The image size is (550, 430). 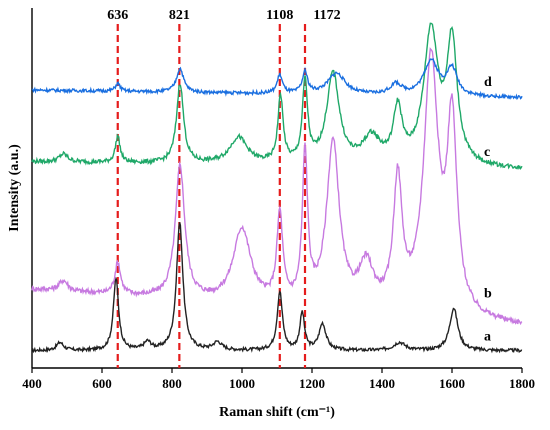 I want to click on peak-label-1108: 1108, so click(x=279, y=15).